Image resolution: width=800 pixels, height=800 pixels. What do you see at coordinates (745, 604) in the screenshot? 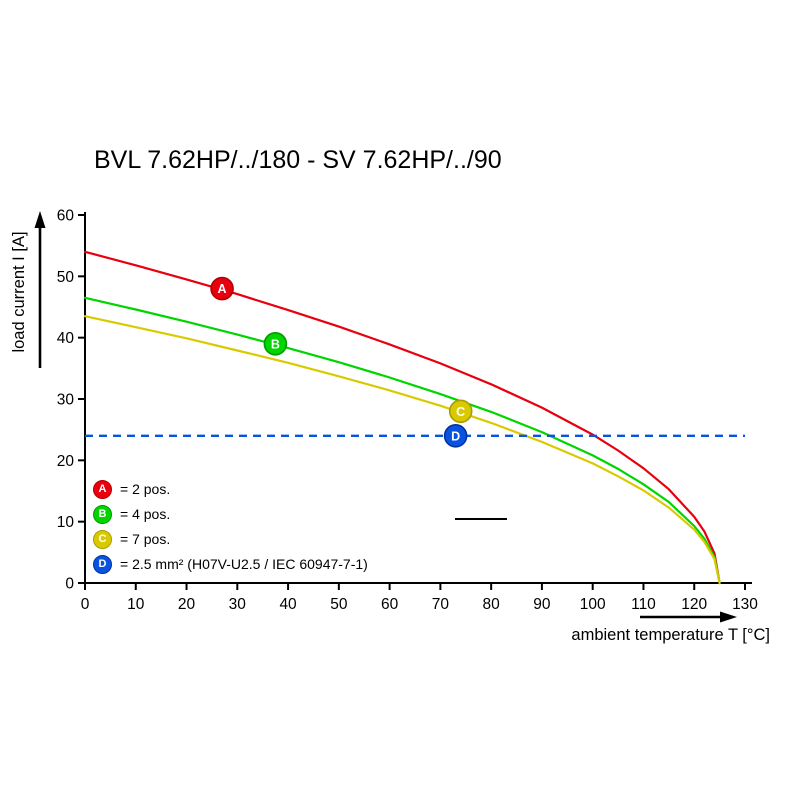
I see `x-tick-label: 130` at bounding box center [745, 604].